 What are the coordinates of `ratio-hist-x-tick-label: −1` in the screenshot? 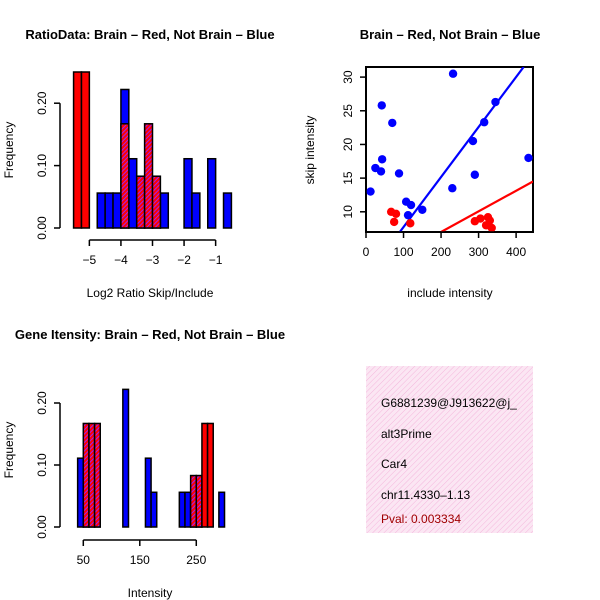 It's located at (216, 260).